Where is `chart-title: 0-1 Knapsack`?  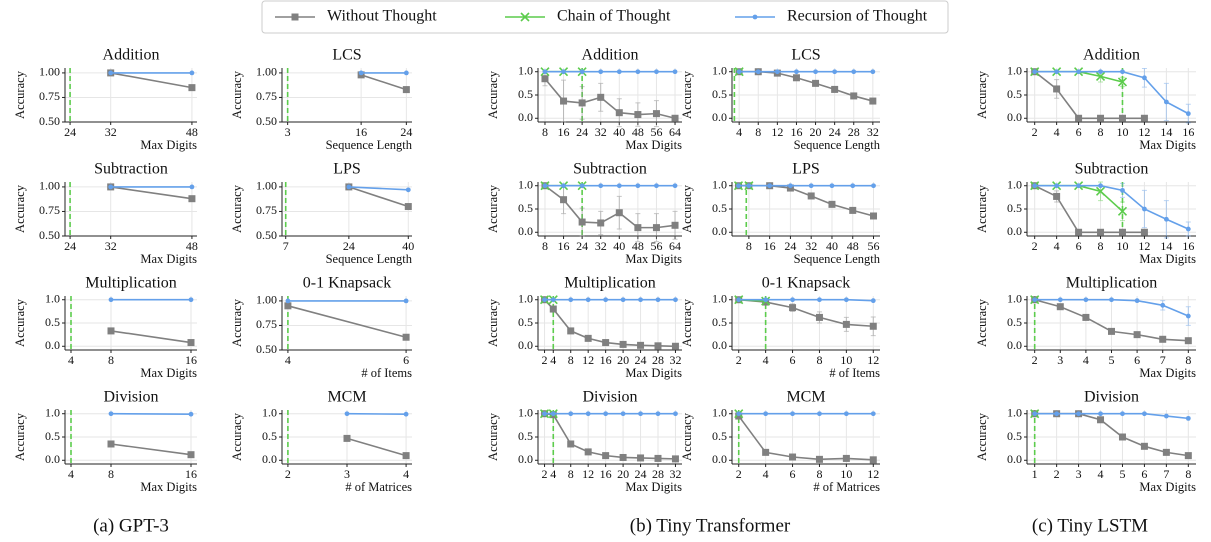 chart-title: 0-1 Knapsack is located at coordinates (347, 283).